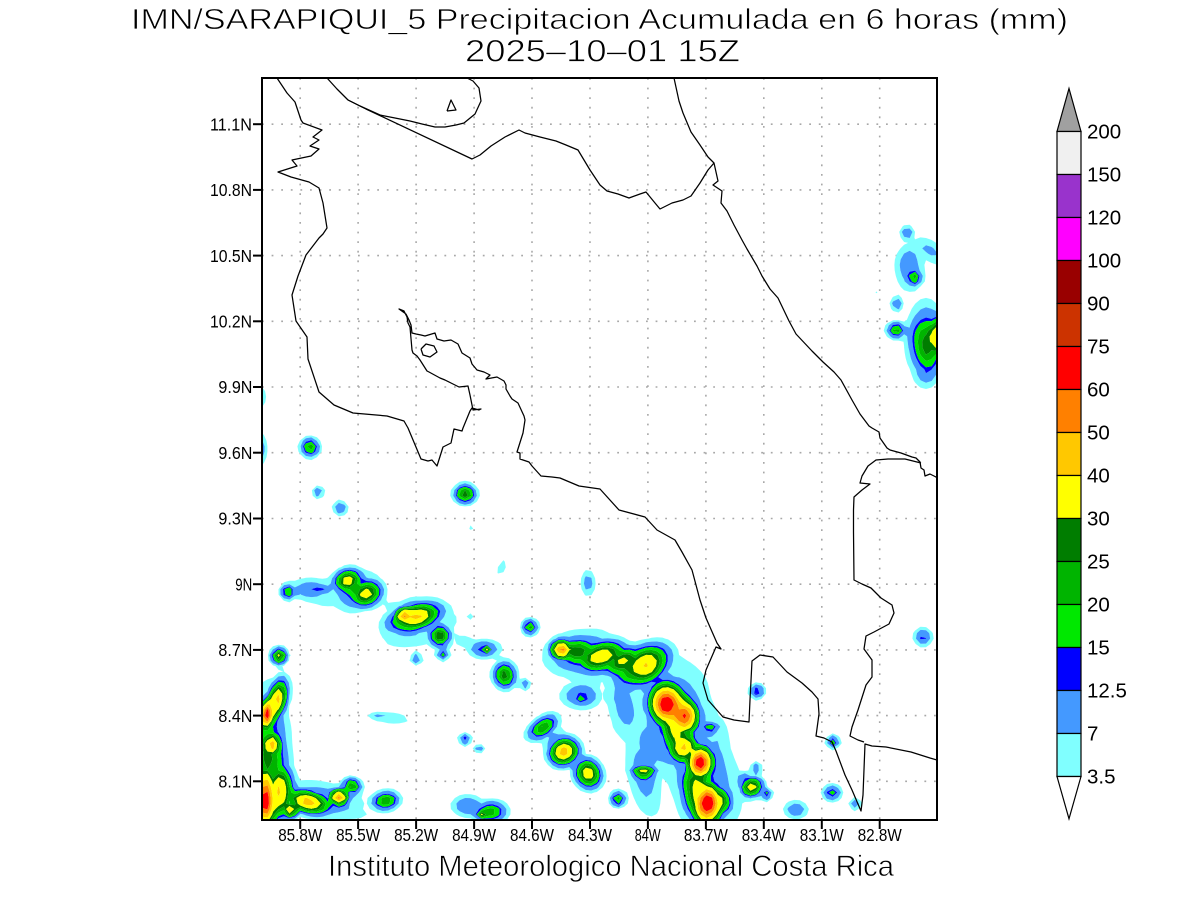 This screenshot has height=900, width=1200. I want to click on svg-text: 10.5N, so click(231, 256).